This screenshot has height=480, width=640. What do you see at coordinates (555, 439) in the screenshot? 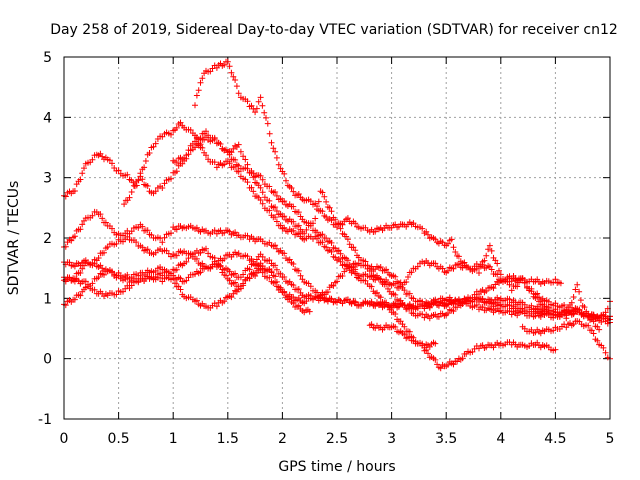
I see `x-tick-label: 4.5` at bounding box center [555, 439].